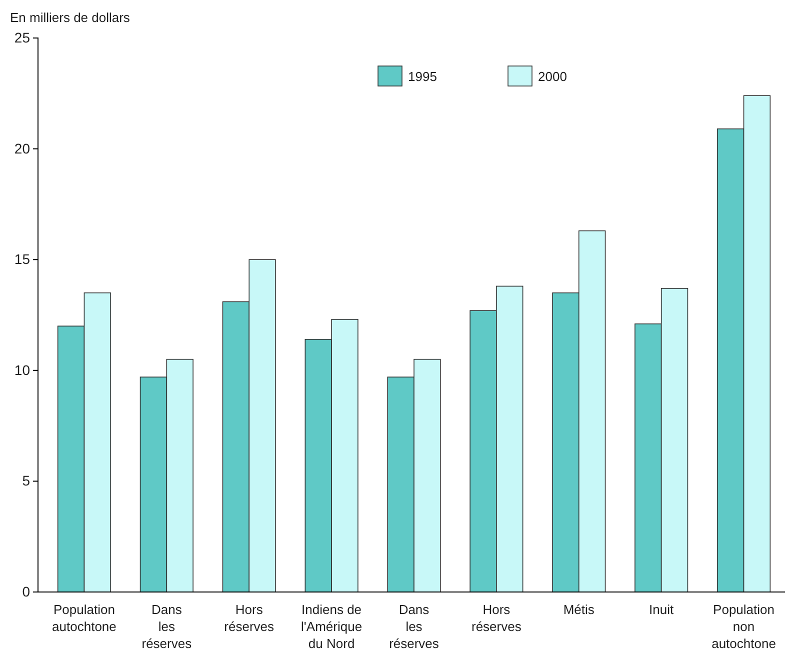 The image size is (792, 658). What do you see at coordinates (26, 480) in the screenshot?
I see `y-tick-label: 5` at bounding box center [26, 480].